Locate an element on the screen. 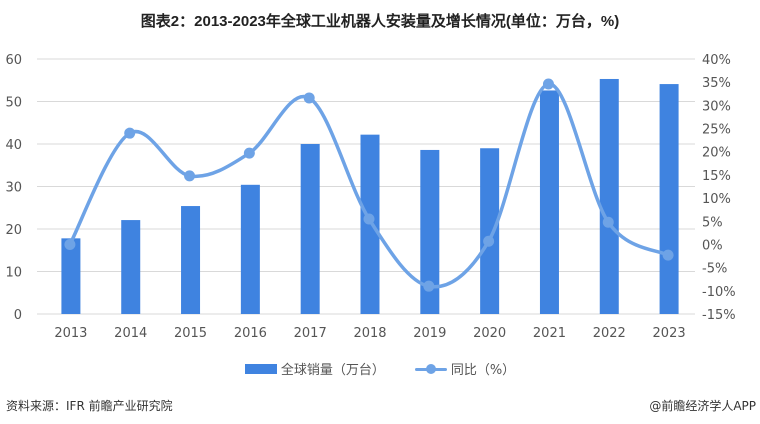  right-tick-label: 30% is located at coordinates (716, 106).